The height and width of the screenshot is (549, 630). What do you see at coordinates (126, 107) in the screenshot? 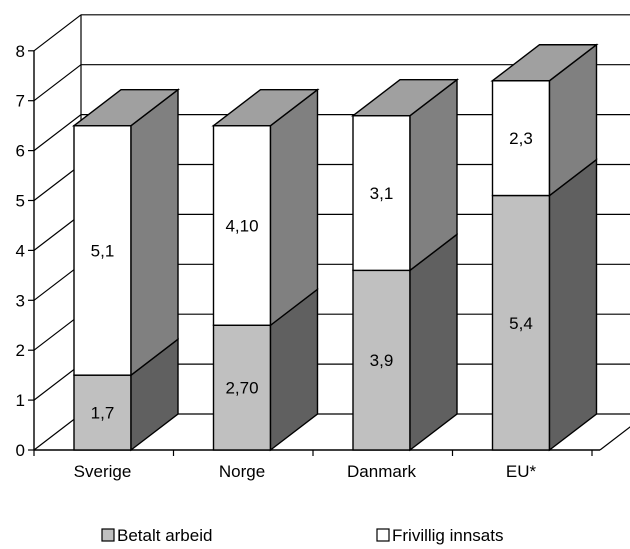
I see `bar-sverige-top` at bounding box center [126, 107].